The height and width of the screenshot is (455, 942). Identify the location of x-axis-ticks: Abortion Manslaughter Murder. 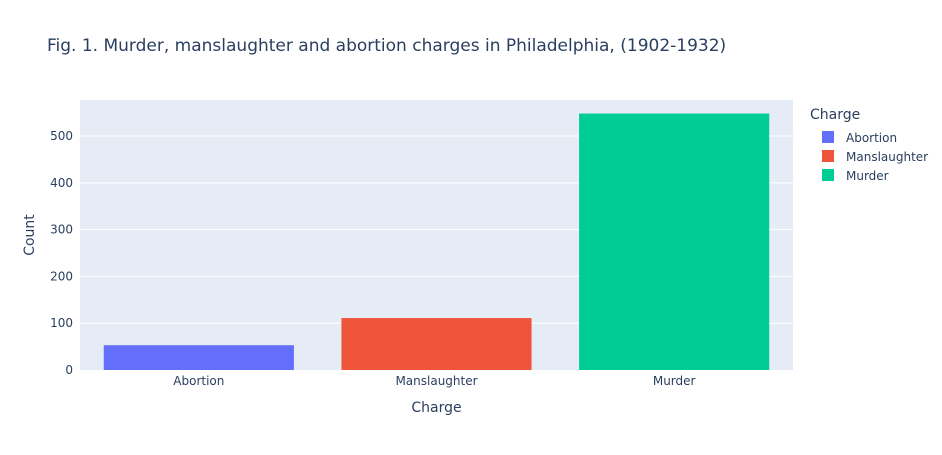
(434, 381).